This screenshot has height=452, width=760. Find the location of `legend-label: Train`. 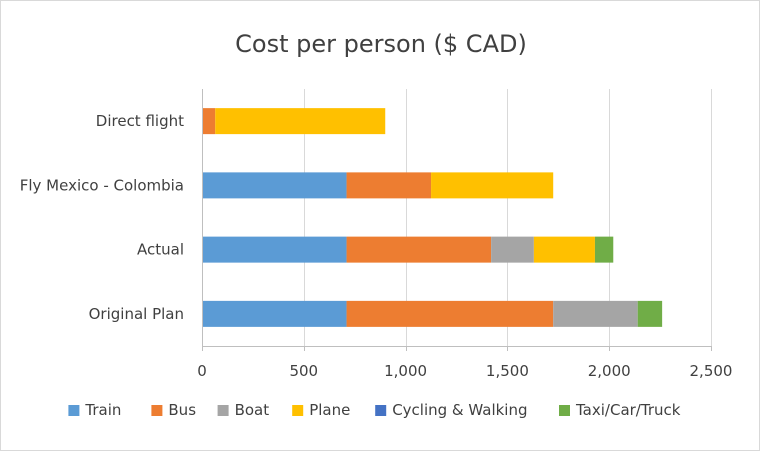

legend-label: Train is located at coordinates (102, 410).